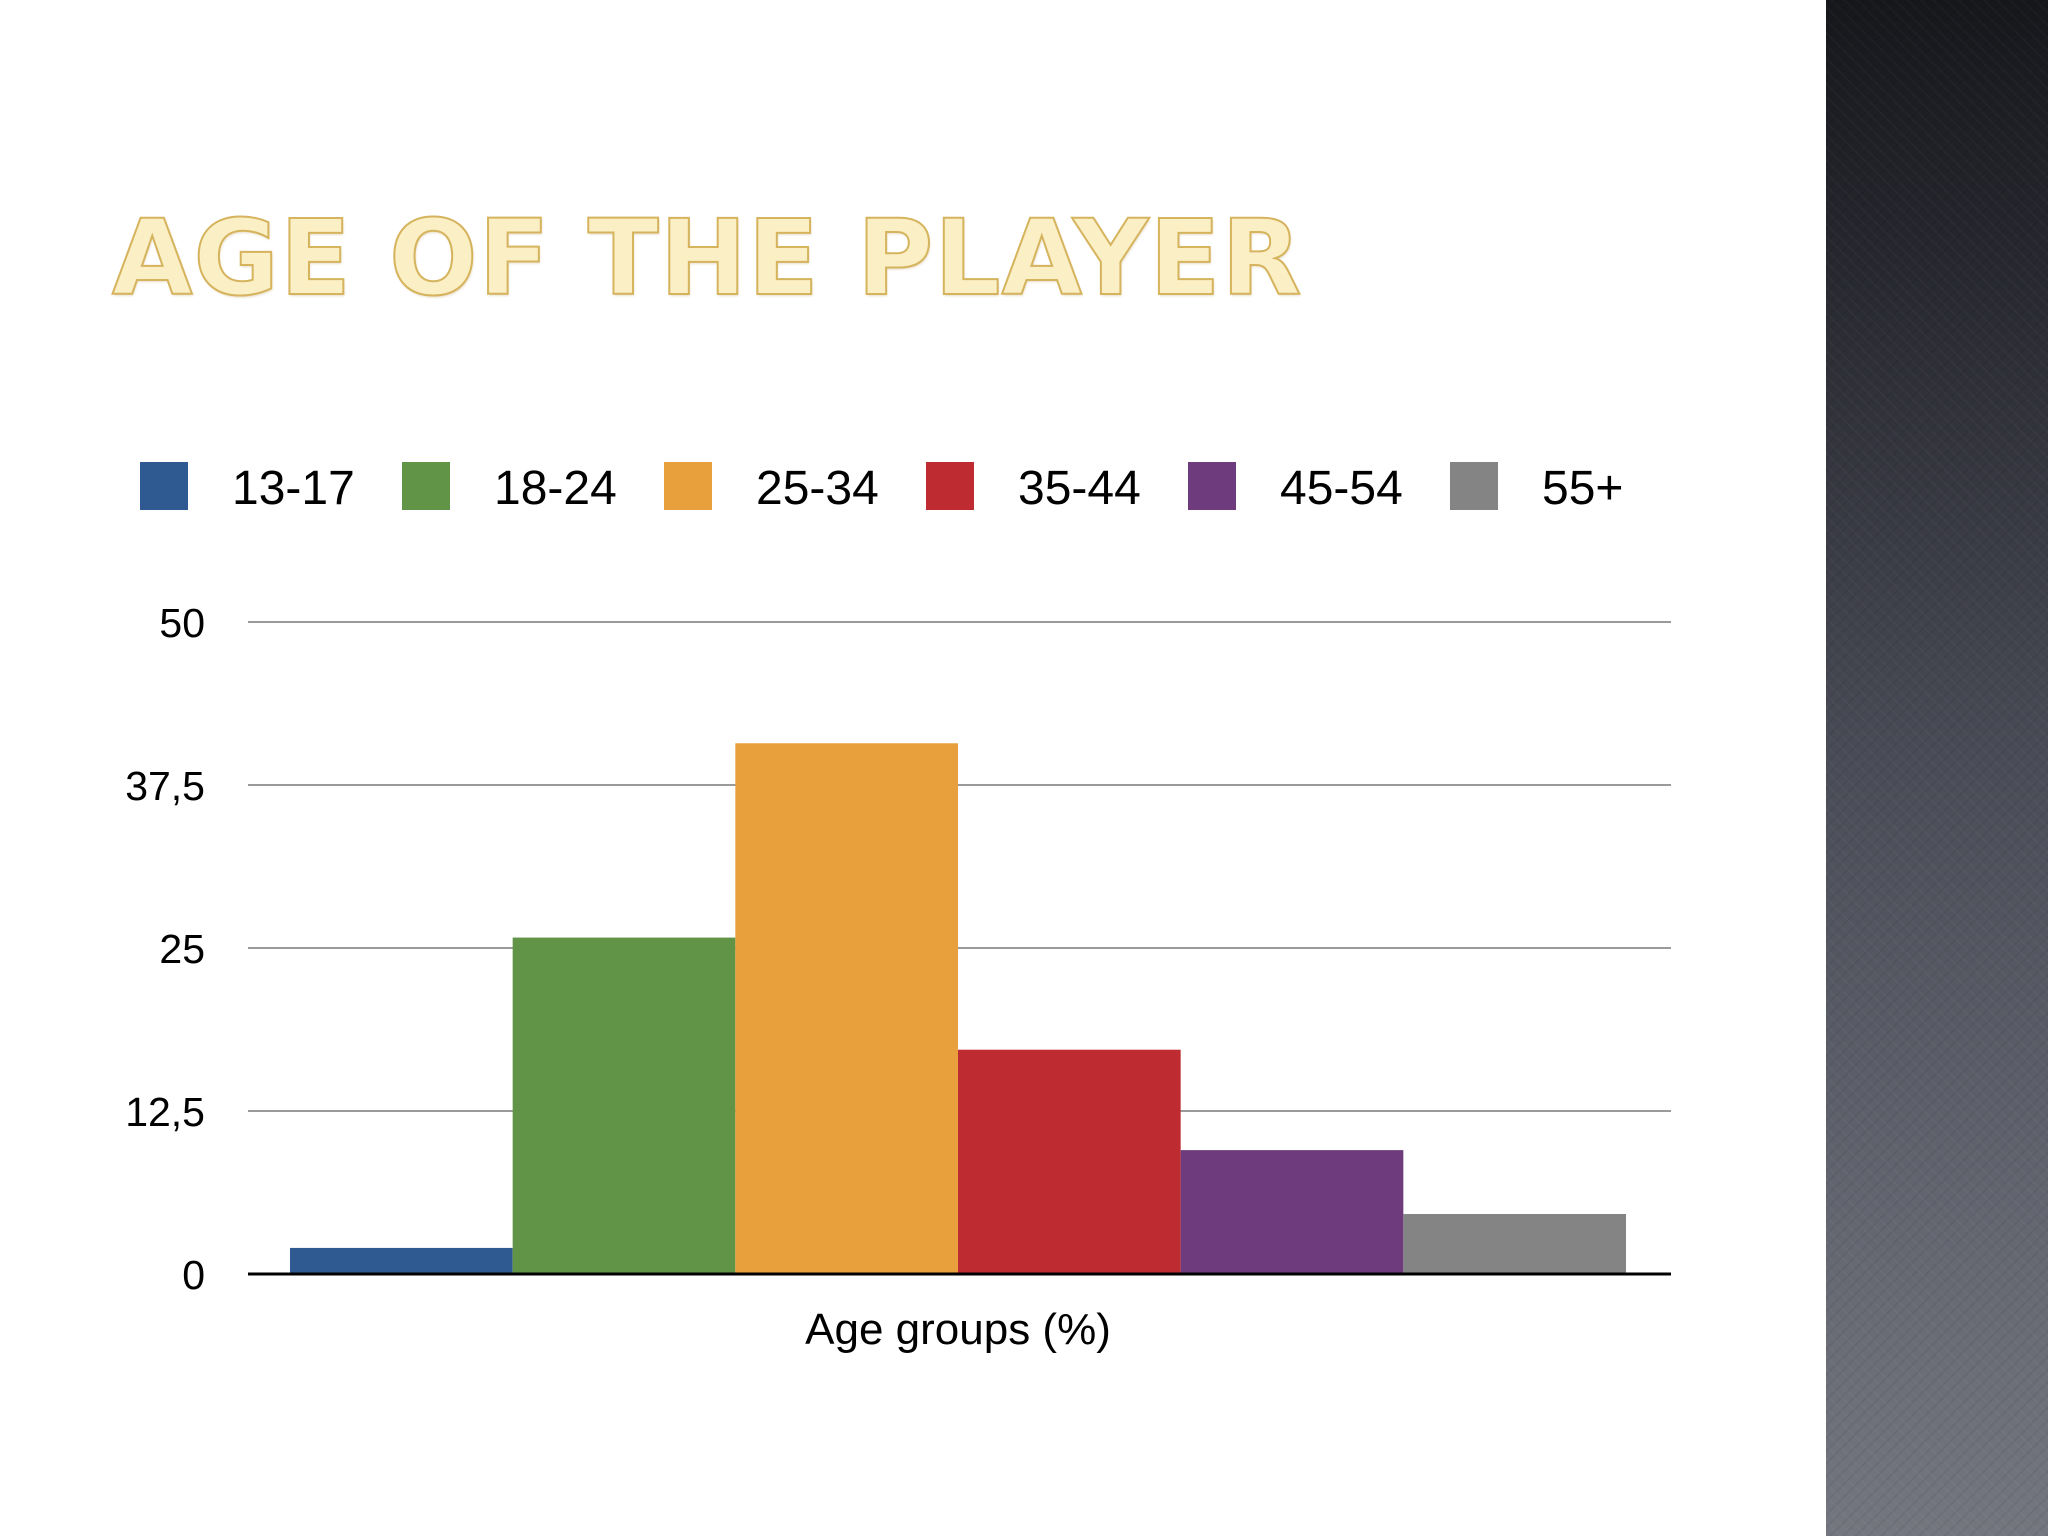 The height and width of the screenshot is (1536, 2048). Describe the element at coordinates (1937, 768) in the screenshot. I see `side-decoration-panel` at that location.